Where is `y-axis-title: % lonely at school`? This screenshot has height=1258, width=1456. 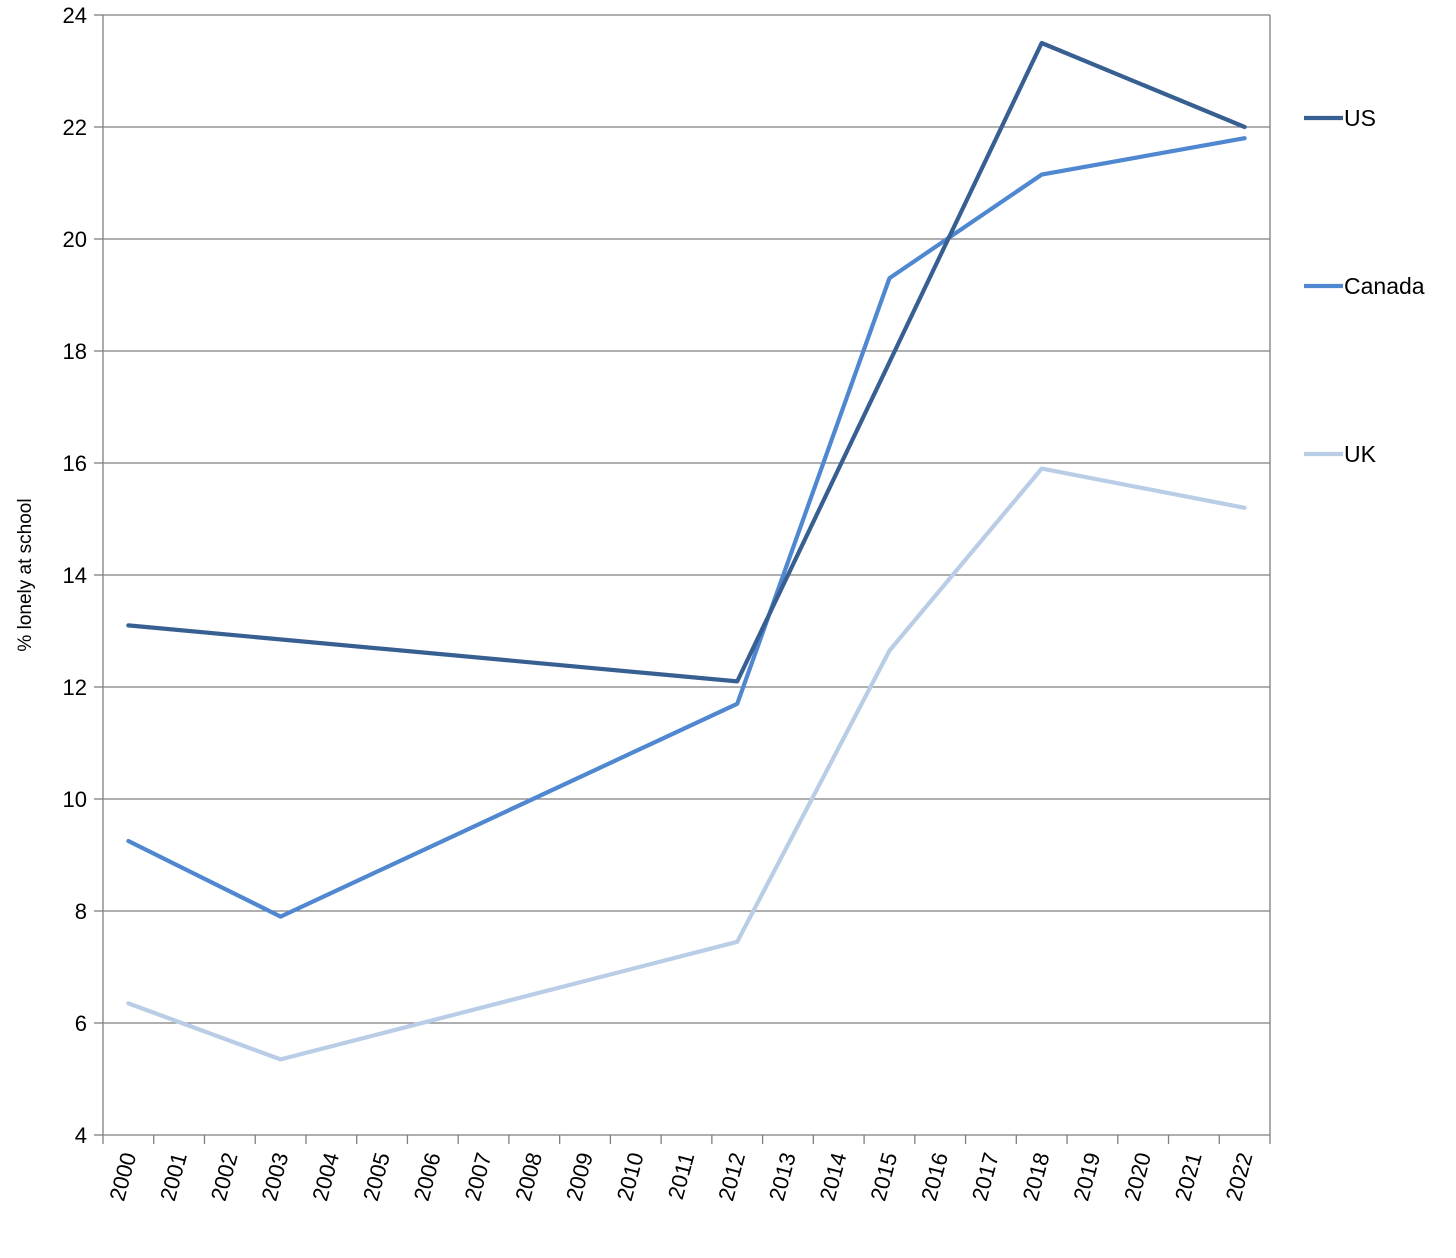 y-axis-title: % lonely at school is located at coordinates (25, 574).